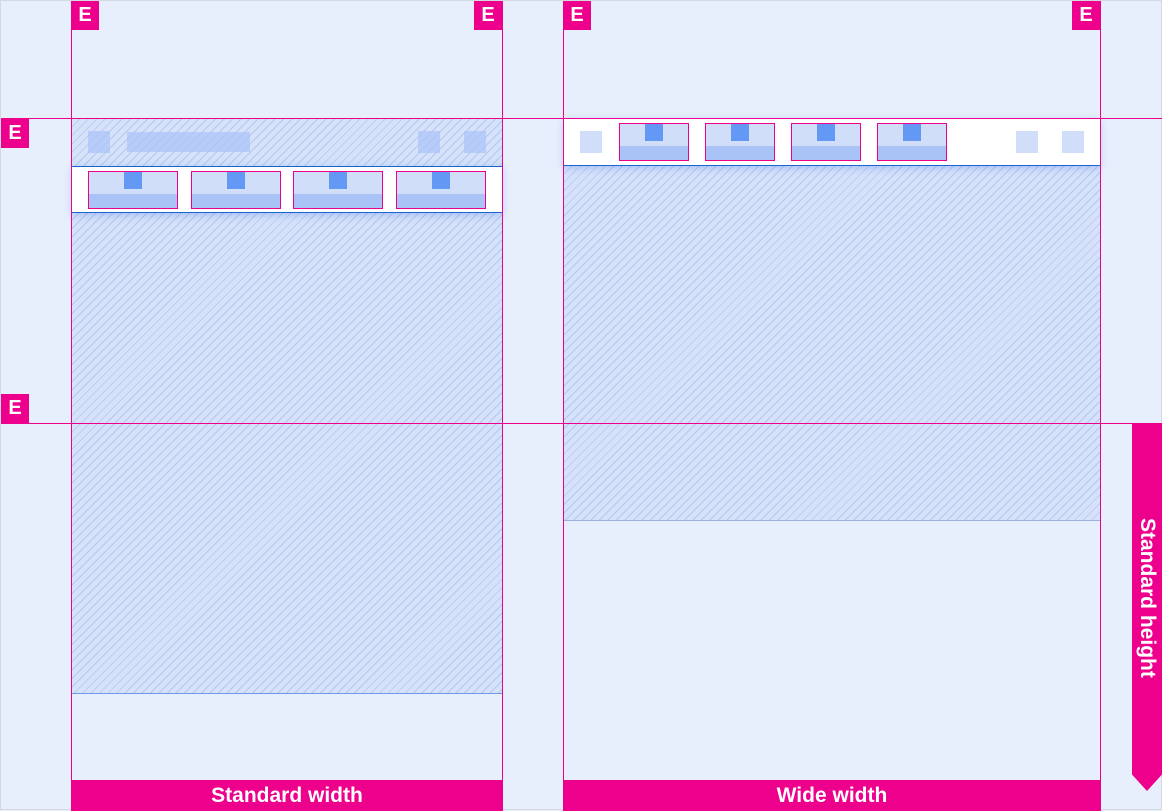 This screenshot has width=1162, height=811. I want to click on standard-height-label: Standard height, so click(1147, 598).